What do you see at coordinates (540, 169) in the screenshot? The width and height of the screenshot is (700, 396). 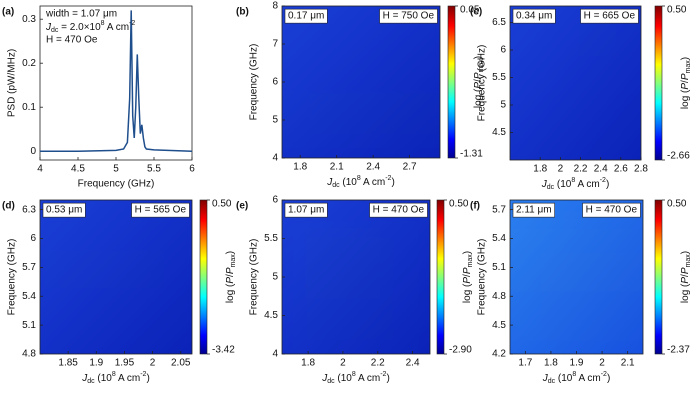 I see `x-tick-label: 1.8` at bounding box center [540, 169].